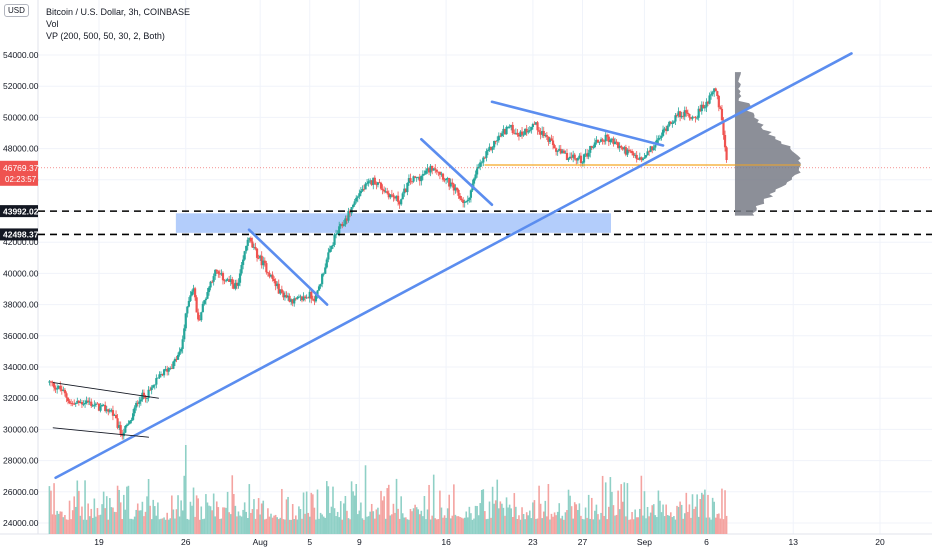 This screenshot has width=932, height=550. What do you see at coordinates (105, 36) in the screenshot?
I see `volume-profile-indicator-label: VP (200, 500, 50, 30, 2, Both)` at bounding box center [105, 36].